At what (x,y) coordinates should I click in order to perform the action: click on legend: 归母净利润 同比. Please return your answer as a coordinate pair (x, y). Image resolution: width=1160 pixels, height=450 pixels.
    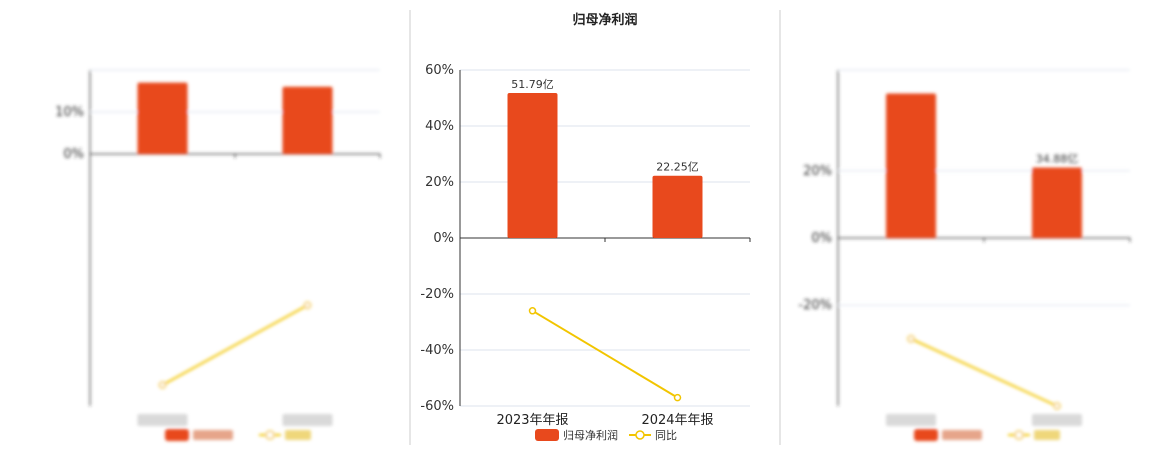
    Looking at the image, I should click on (606, 435).